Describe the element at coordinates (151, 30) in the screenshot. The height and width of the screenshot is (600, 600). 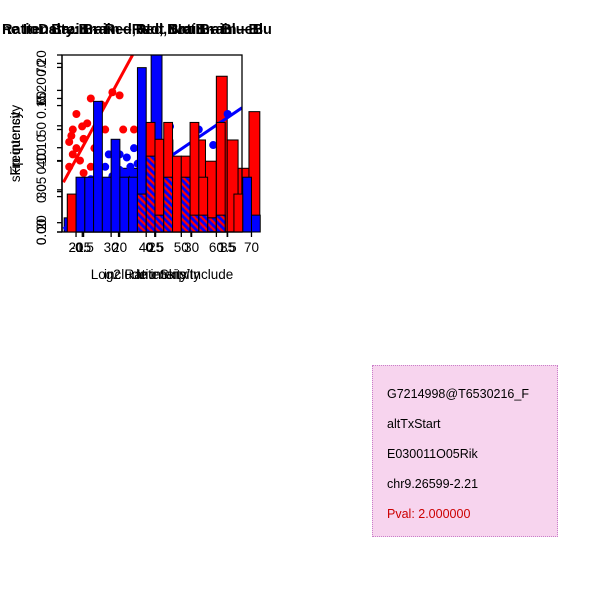
I see `chart-title: Brain – Red, Not Brain – Blue` at that location.